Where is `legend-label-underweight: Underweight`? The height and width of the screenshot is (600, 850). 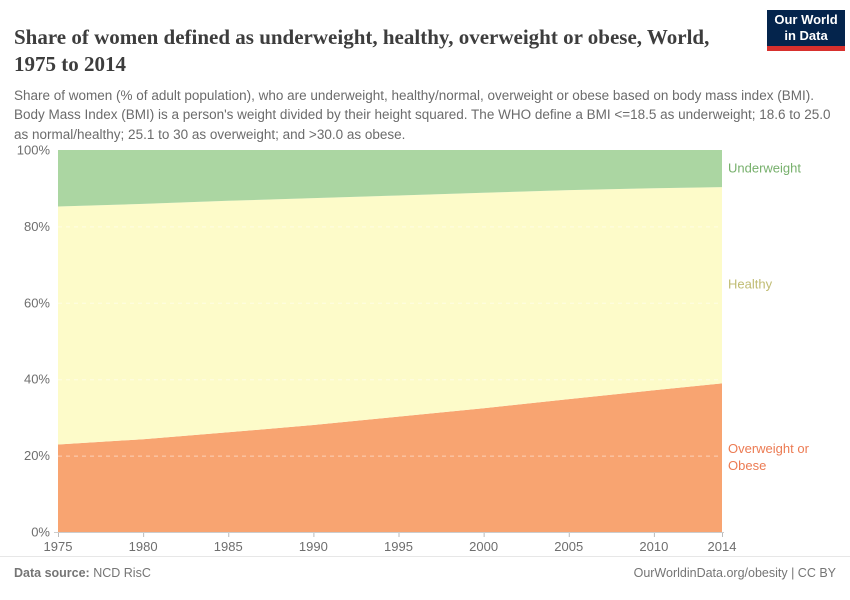
legend-label-underweight: Underweight is located at coordinates (764, 168).